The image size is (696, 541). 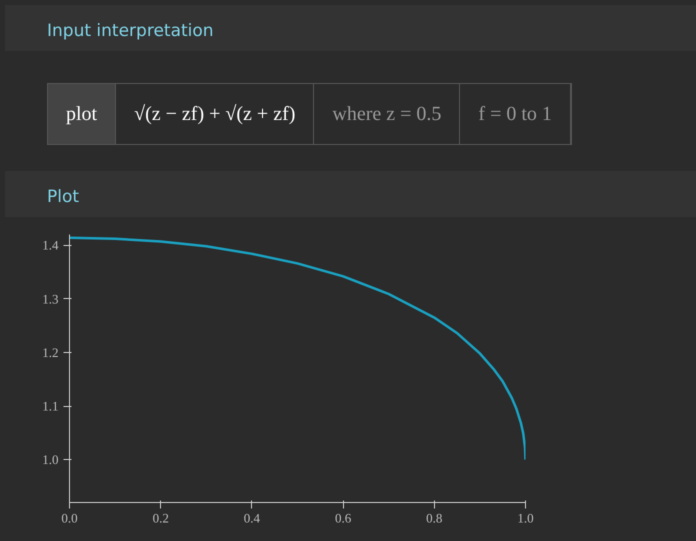 I want to click on text: plot, so click(x=82, y=114).